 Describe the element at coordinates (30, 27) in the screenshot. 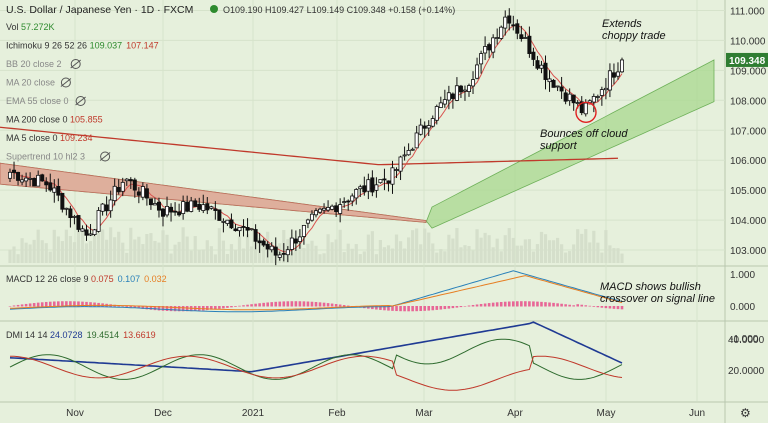

I see `legend-item: Vol 57.272K` at that location.